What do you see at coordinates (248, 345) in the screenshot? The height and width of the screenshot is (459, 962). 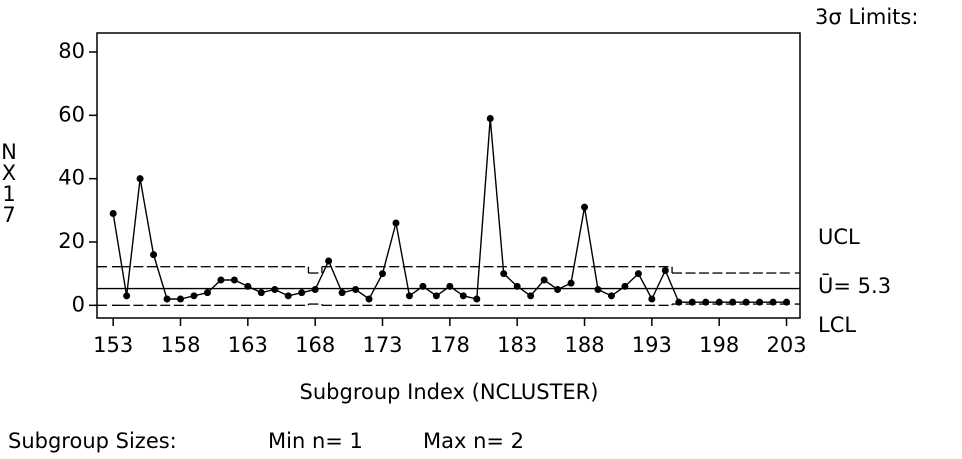 I see `x-tick-label: 163` at bounding box center [248, 345].